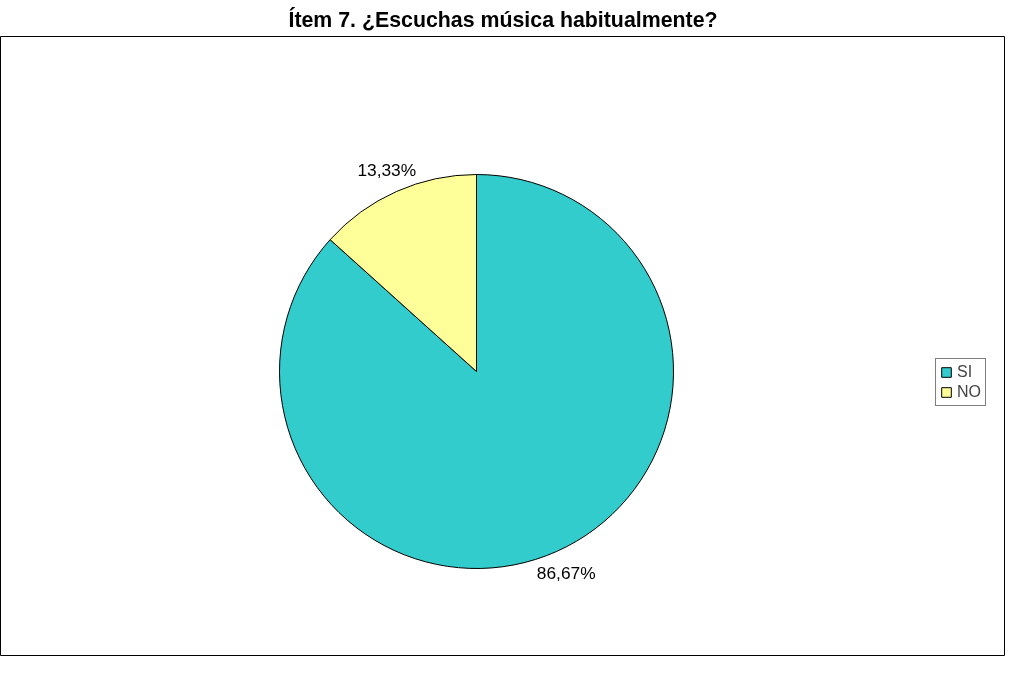 The width and height of the screenshot is (1009, 673). Describe the element at coordinates (969, 392) in the screenshot. I see `legend-label: NO` at that location.